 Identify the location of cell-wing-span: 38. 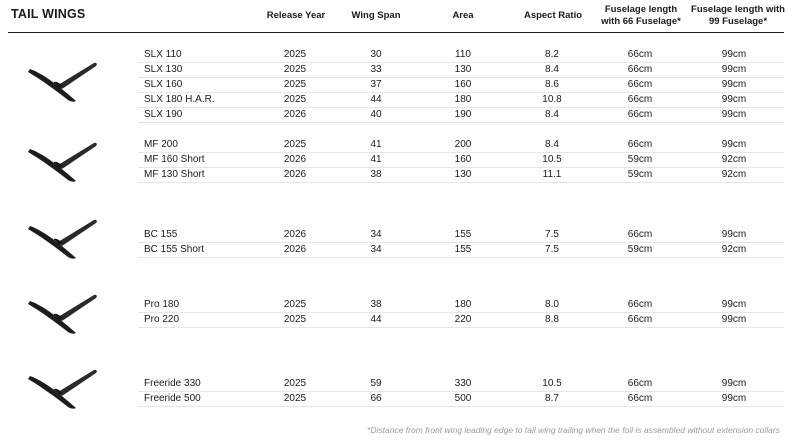
(376, 174).